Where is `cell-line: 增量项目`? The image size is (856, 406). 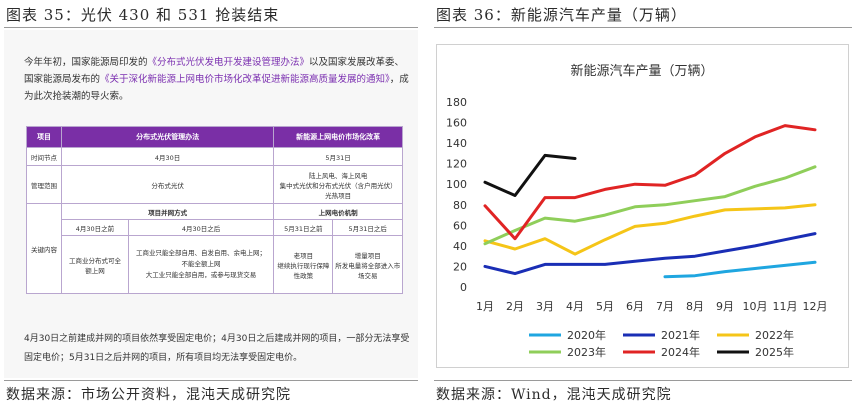 cell-line: 增量项目 is located at coordinates (367, 255).